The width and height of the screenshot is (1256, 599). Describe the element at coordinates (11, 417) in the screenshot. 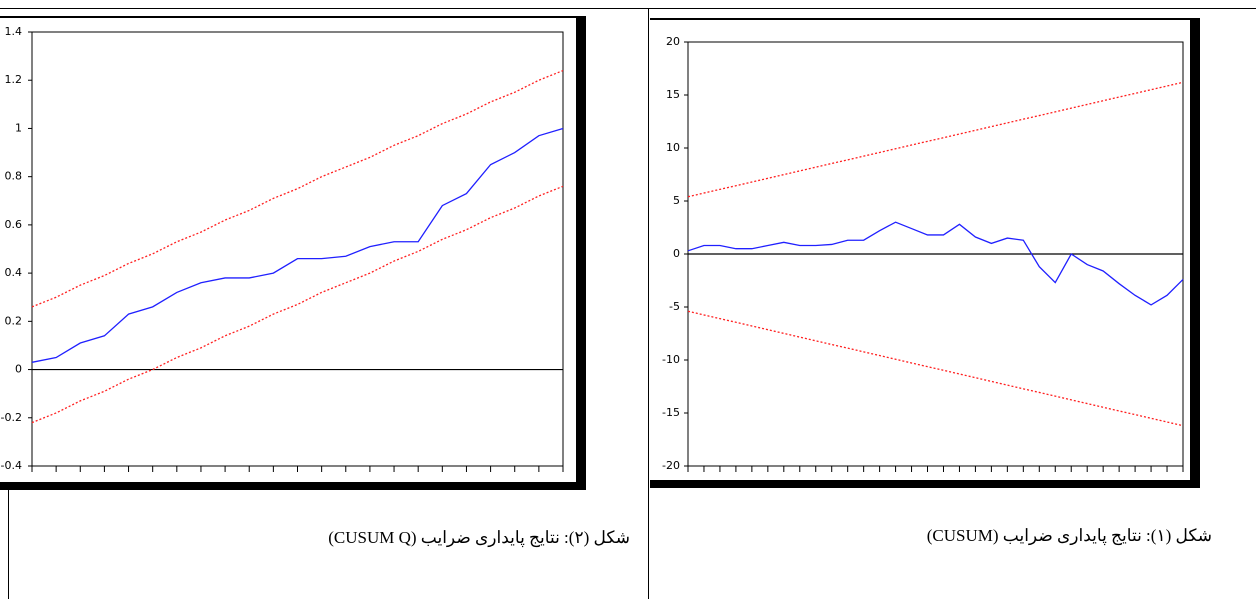

I see `y-tick-label: -0.2` at that location.